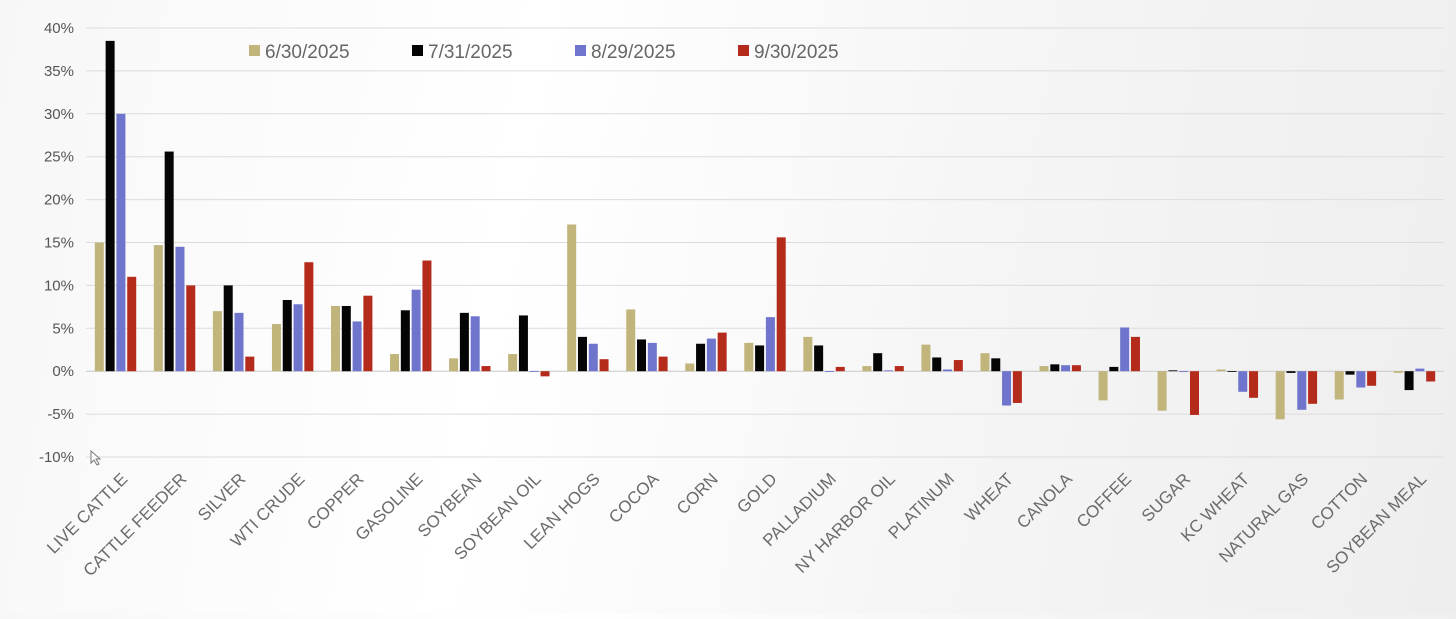  I want to click on y-tick-label: 35%, so click(59, 71).